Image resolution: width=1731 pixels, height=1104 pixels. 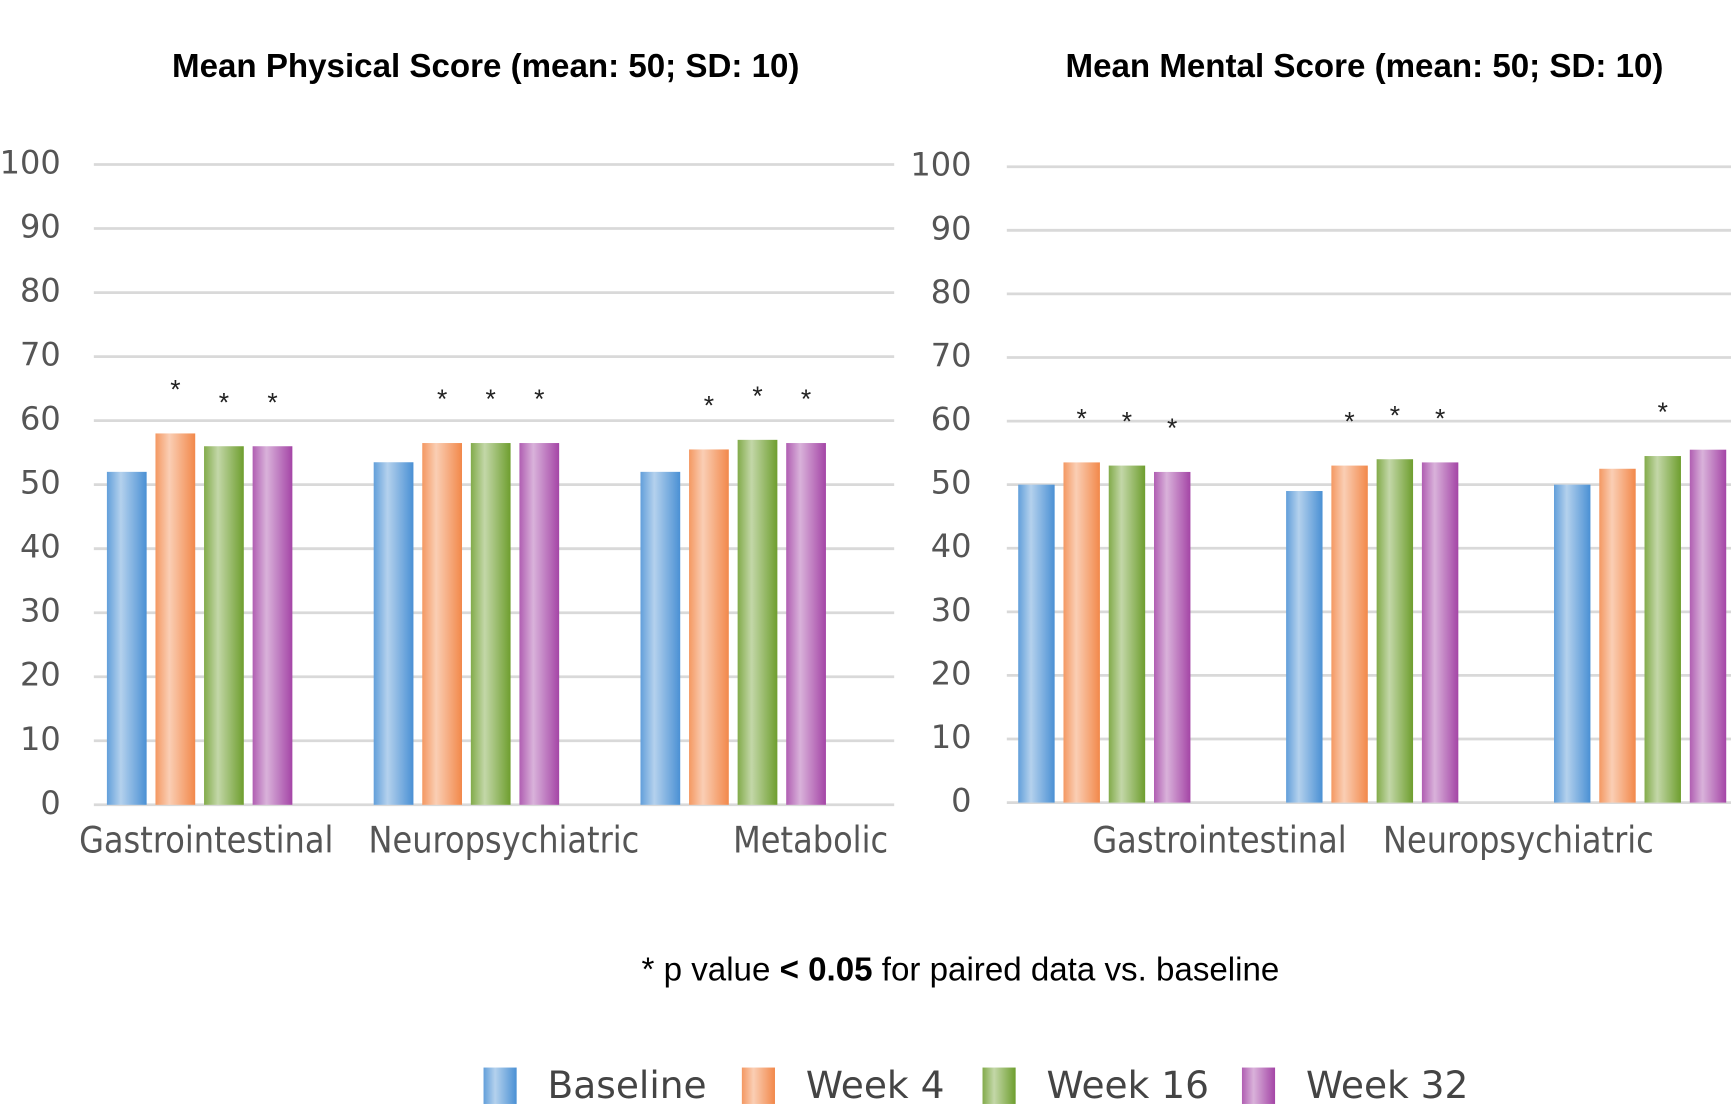 What do you see at coordinates (1076, 969) in the screenshot?
I see `footnote-part: for paired data vs. baseline` at bounding box center [1076, 969].